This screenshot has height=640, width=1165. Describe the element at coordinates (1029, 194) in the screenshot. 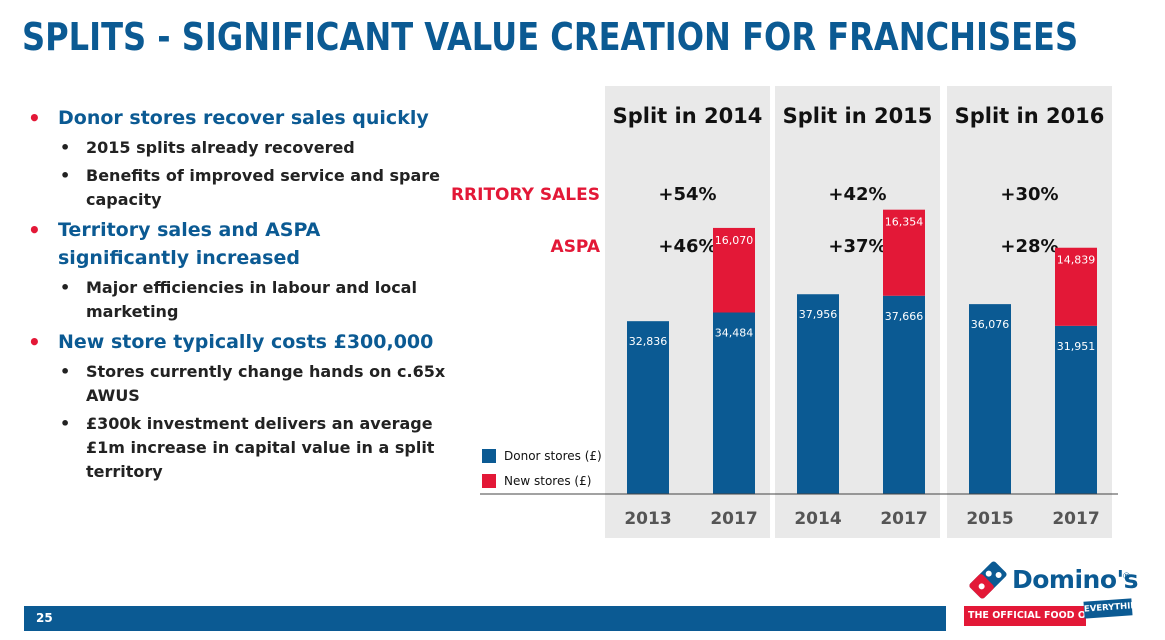

I see `territory-sales-value: +30%` at that location.